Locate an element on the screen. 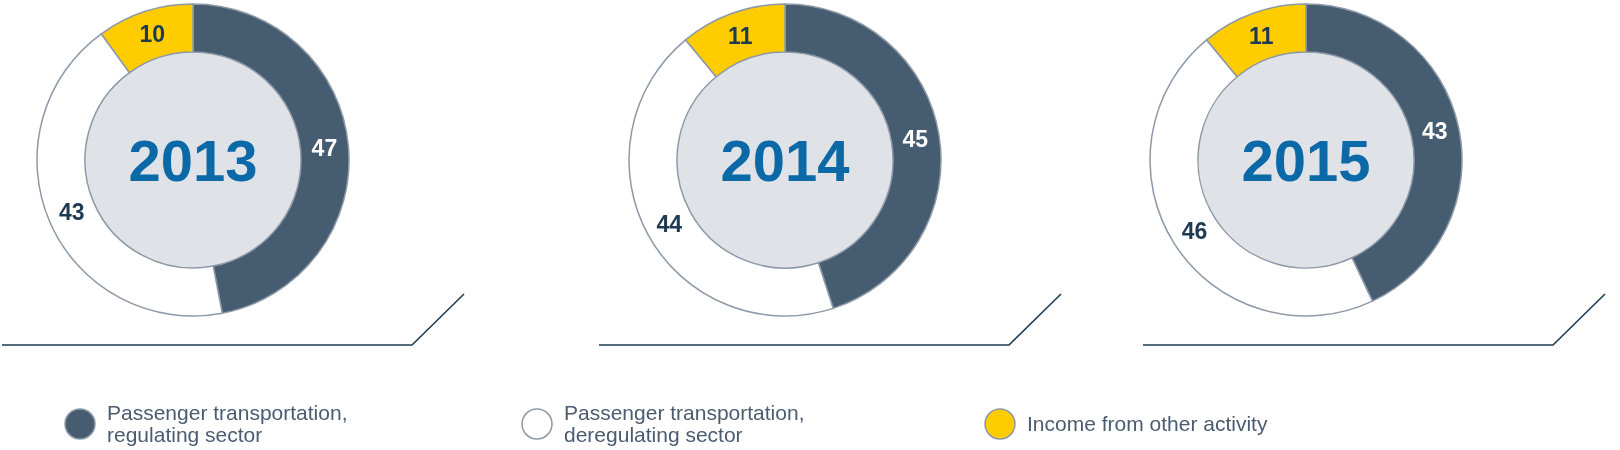 Image resolution: width=1620 pixels, height=450 pixels. legend-label: Passenger transportation, regulating sector is located at coordinates (228, 423).